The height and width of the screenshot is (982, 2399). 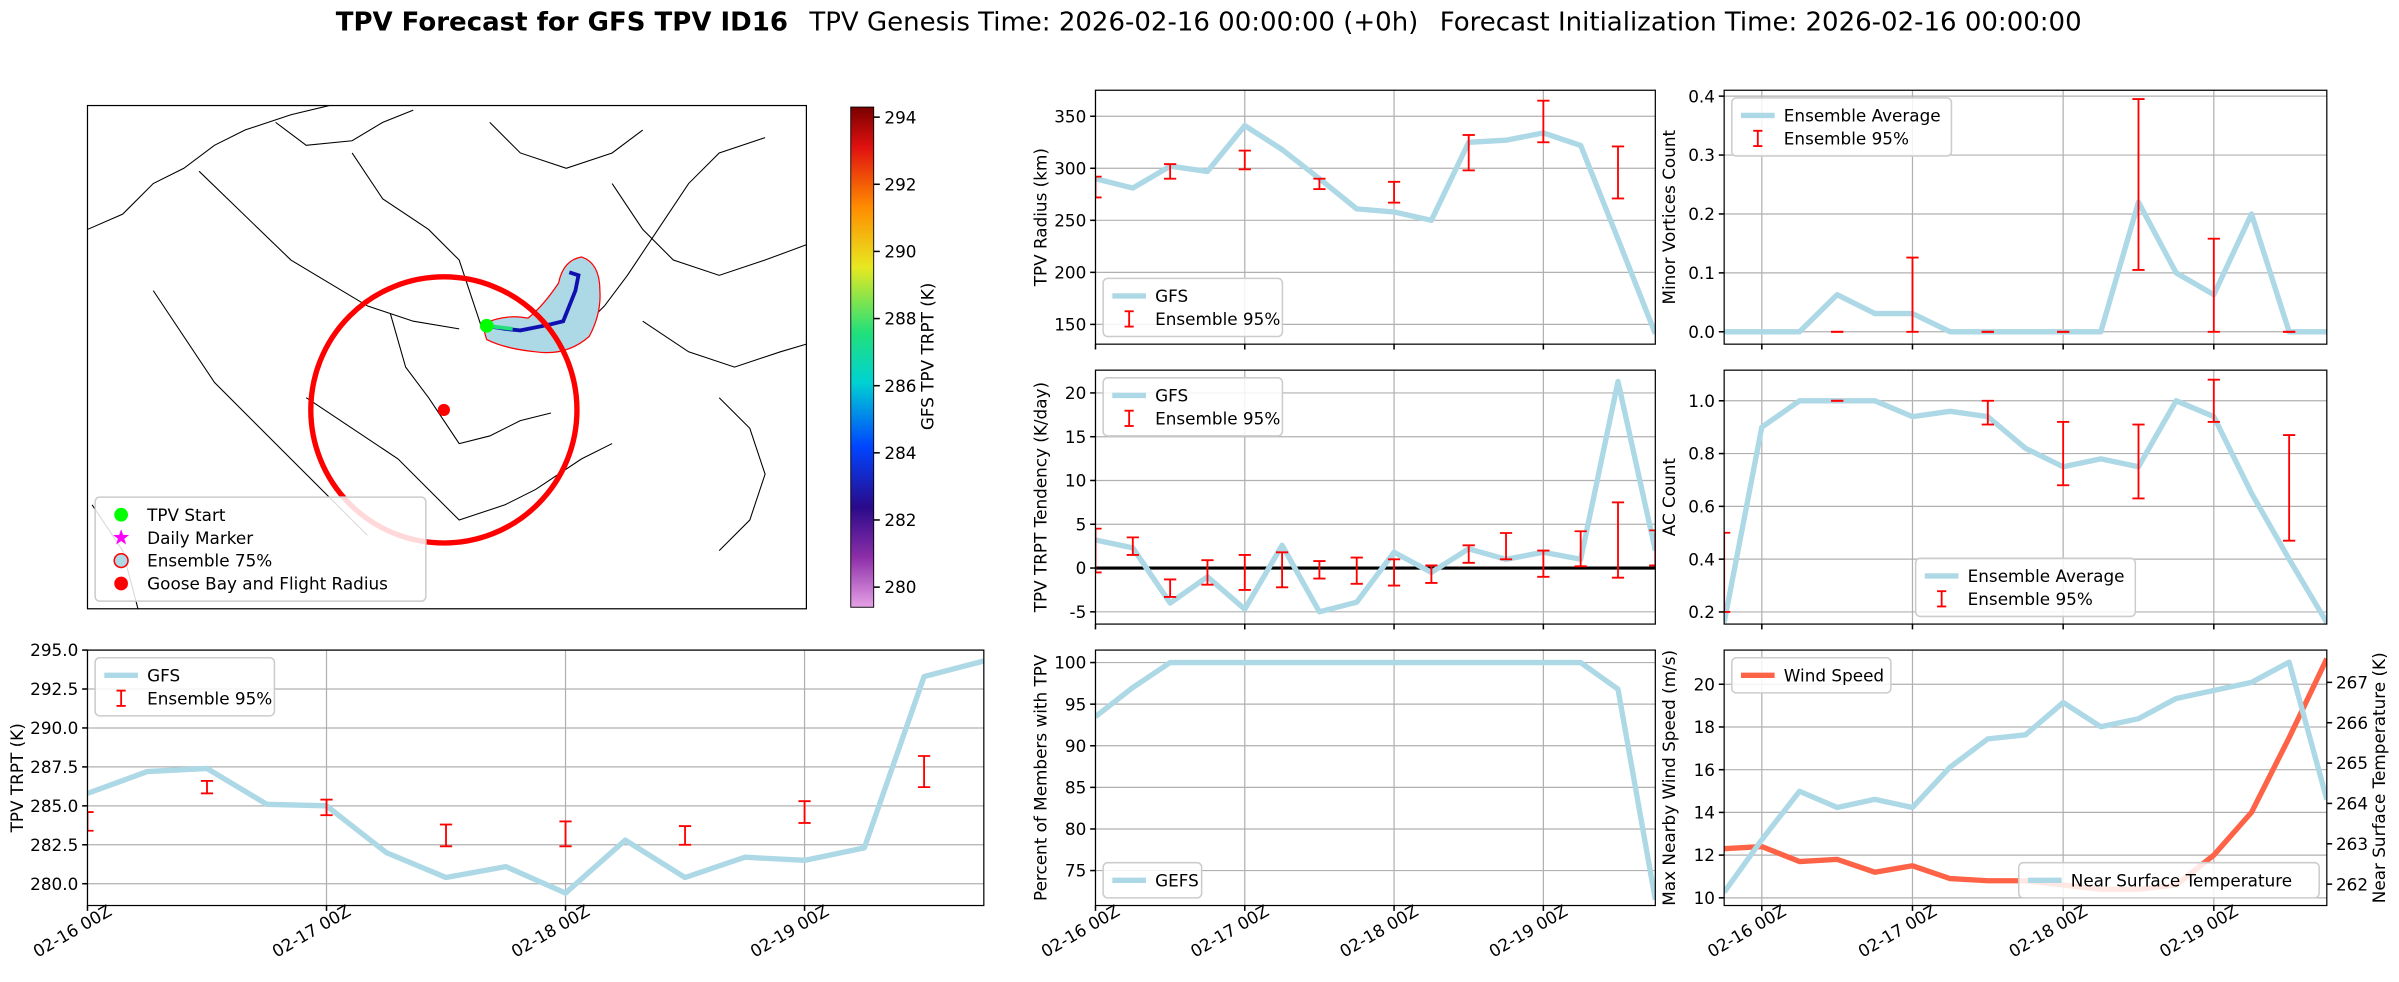 I want to click on y-tick-label: 95, so click(x=1075, y=704).